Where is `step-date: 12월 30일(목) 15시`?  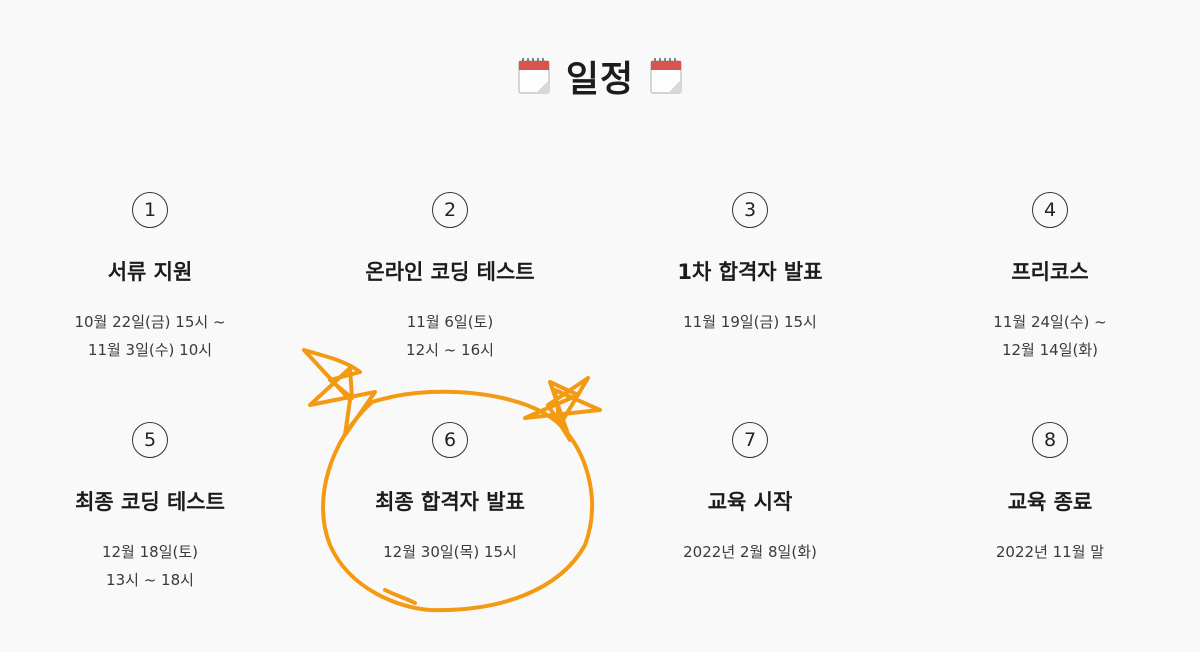
step-date: 12월 30일(목) 15시 is located at coordinates (450, 552).